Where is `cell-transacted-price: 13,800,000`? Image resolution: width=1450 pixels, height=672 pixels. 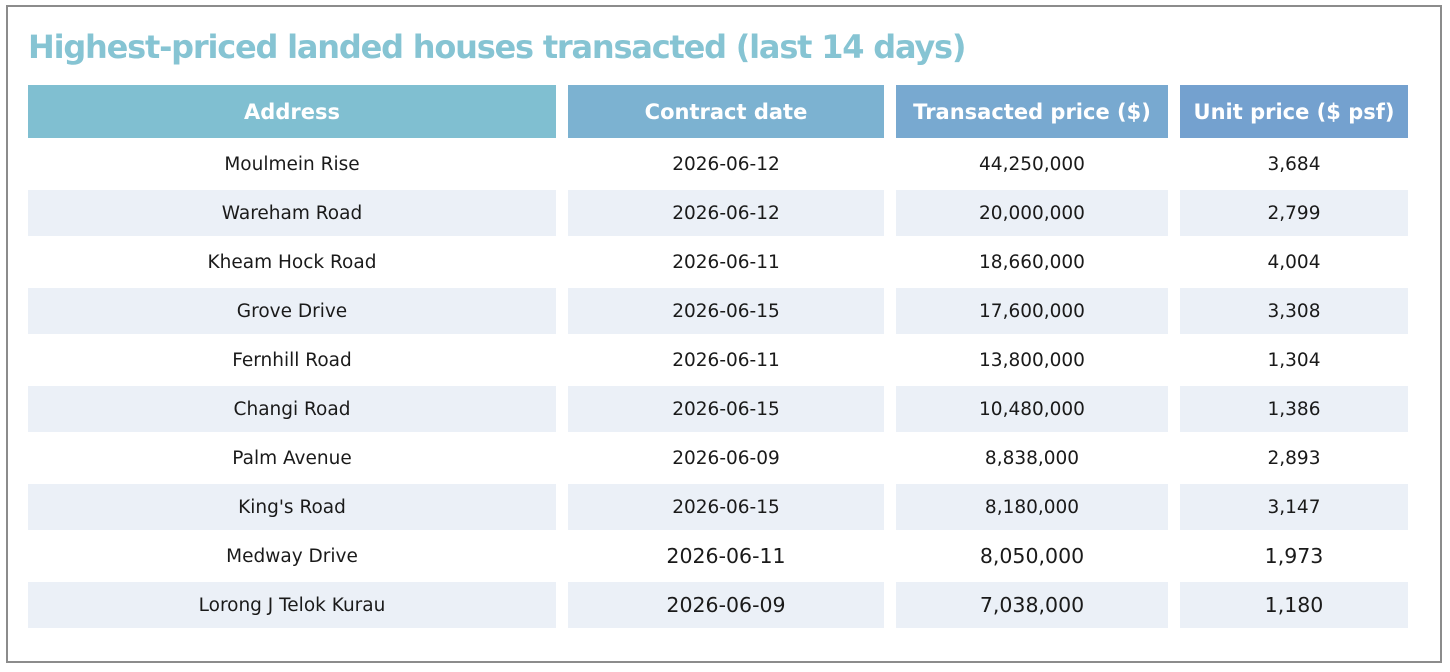
cell-transacted-price: 13,800,000 is located at coordinates (1032, 360).